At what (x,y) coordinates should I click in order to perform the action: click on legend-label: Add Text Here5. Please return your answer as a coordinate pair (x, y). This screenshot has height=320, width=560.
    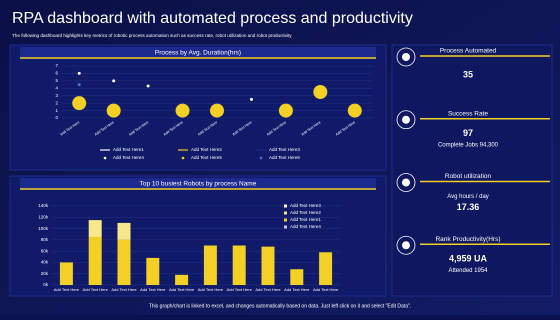
    Looking at the image, I should click on (206, 157).